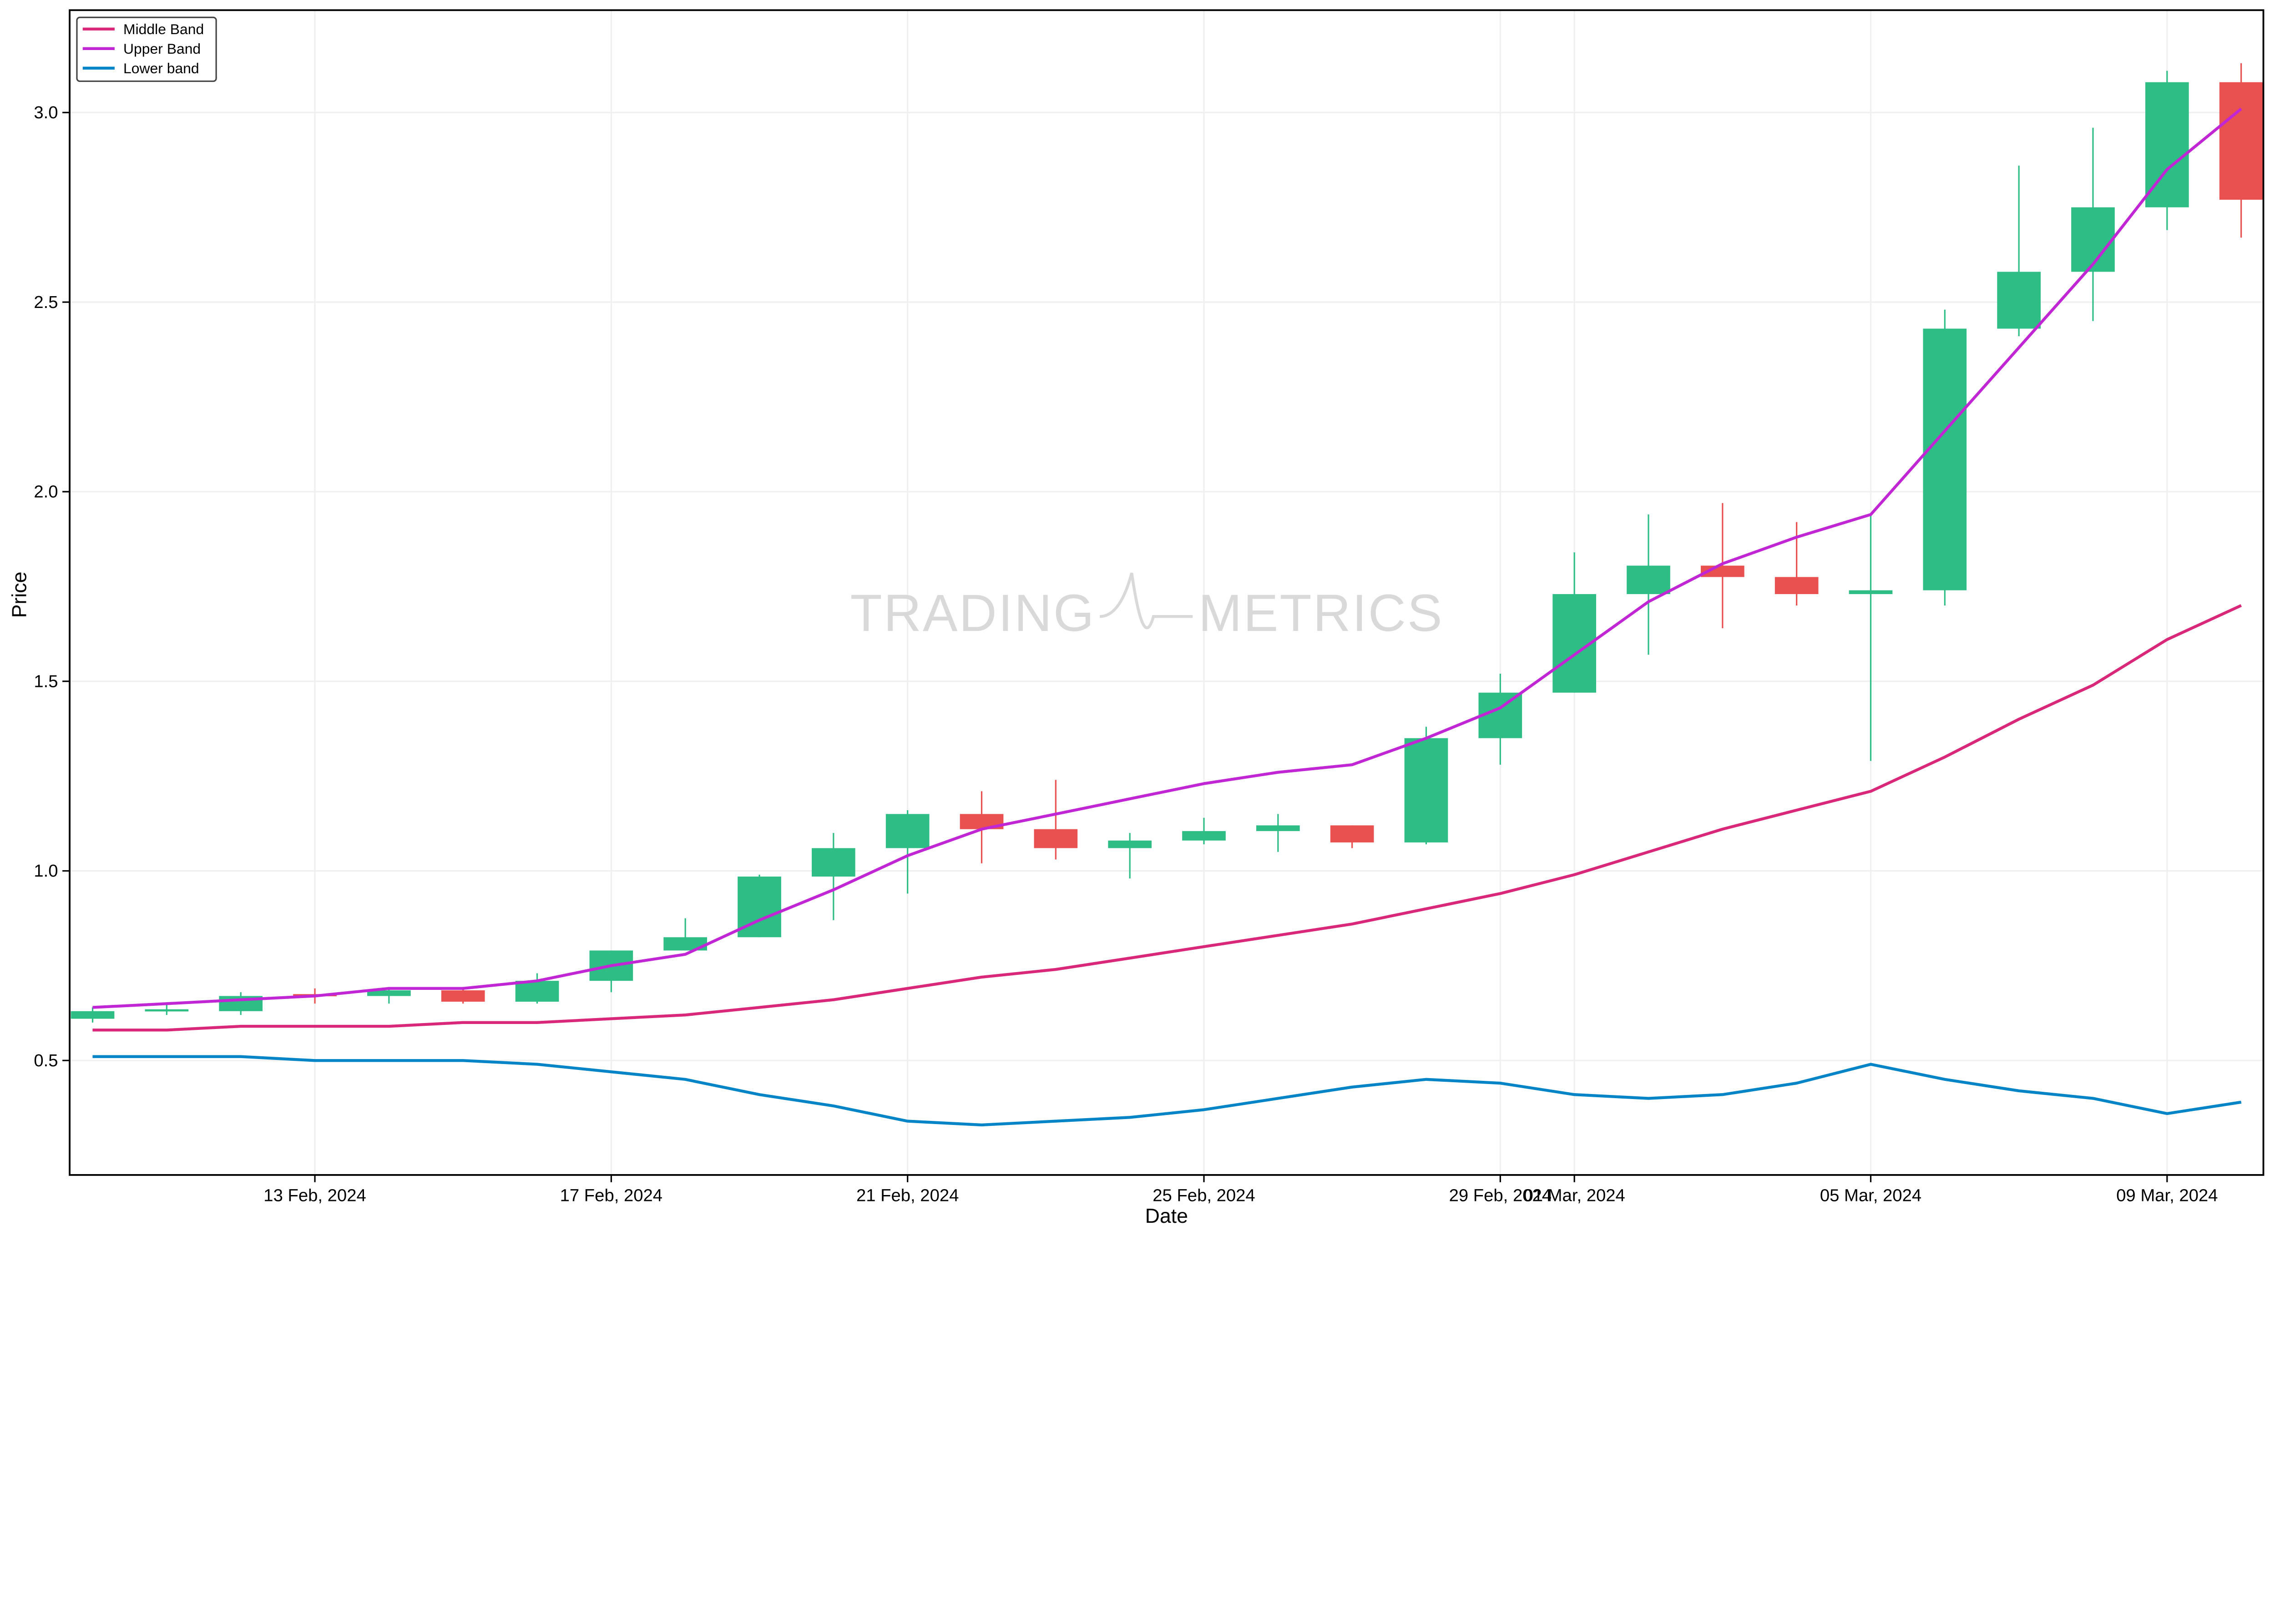  Describe the element at coordinates (46, 1060) in the screenshot. I see `y-tick-label: 0.5` at that location.